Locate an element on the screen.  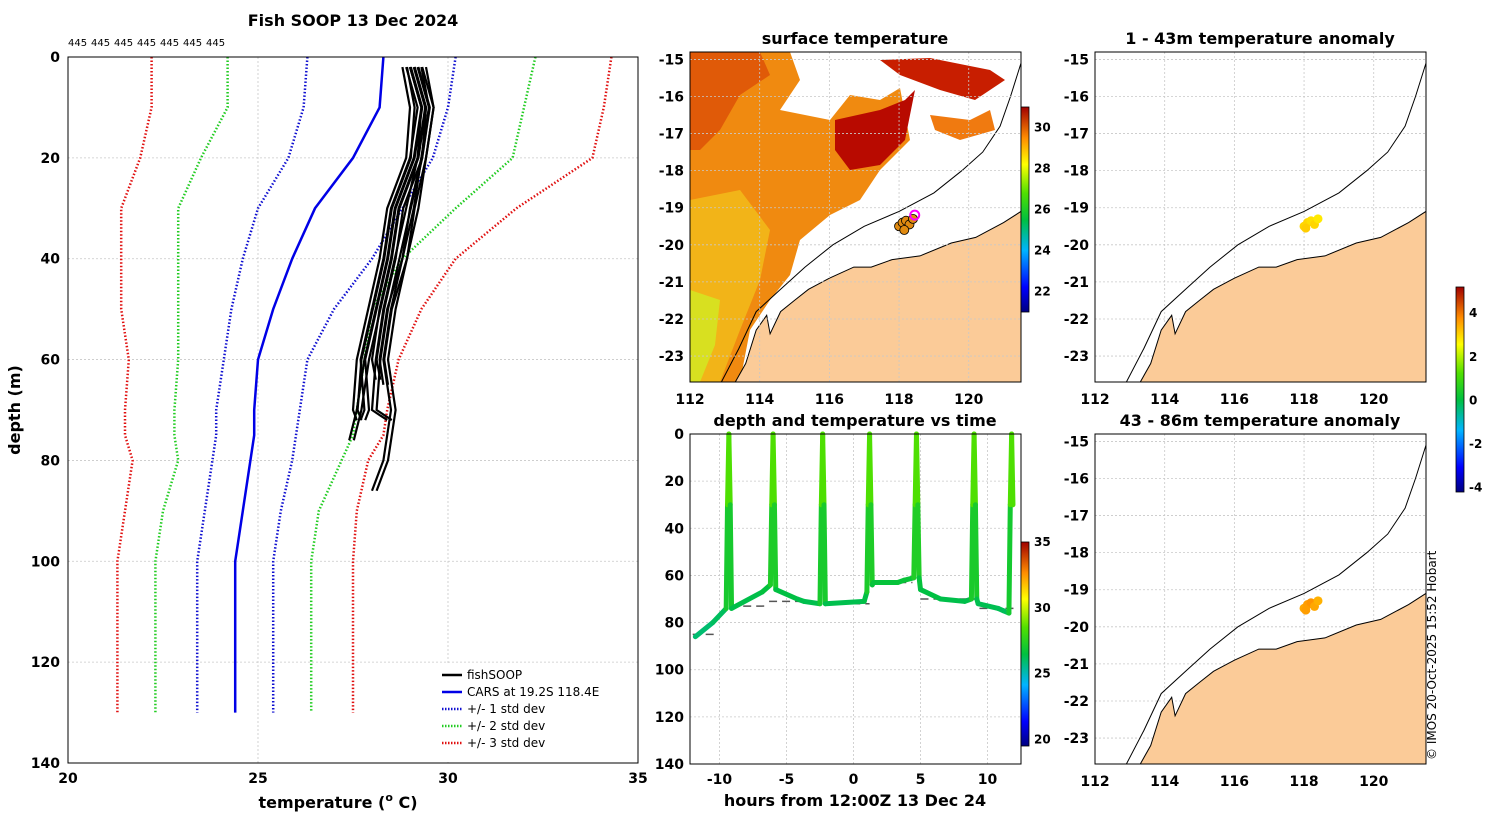
time-xtick: -10 is located at coordinates (720, 780).